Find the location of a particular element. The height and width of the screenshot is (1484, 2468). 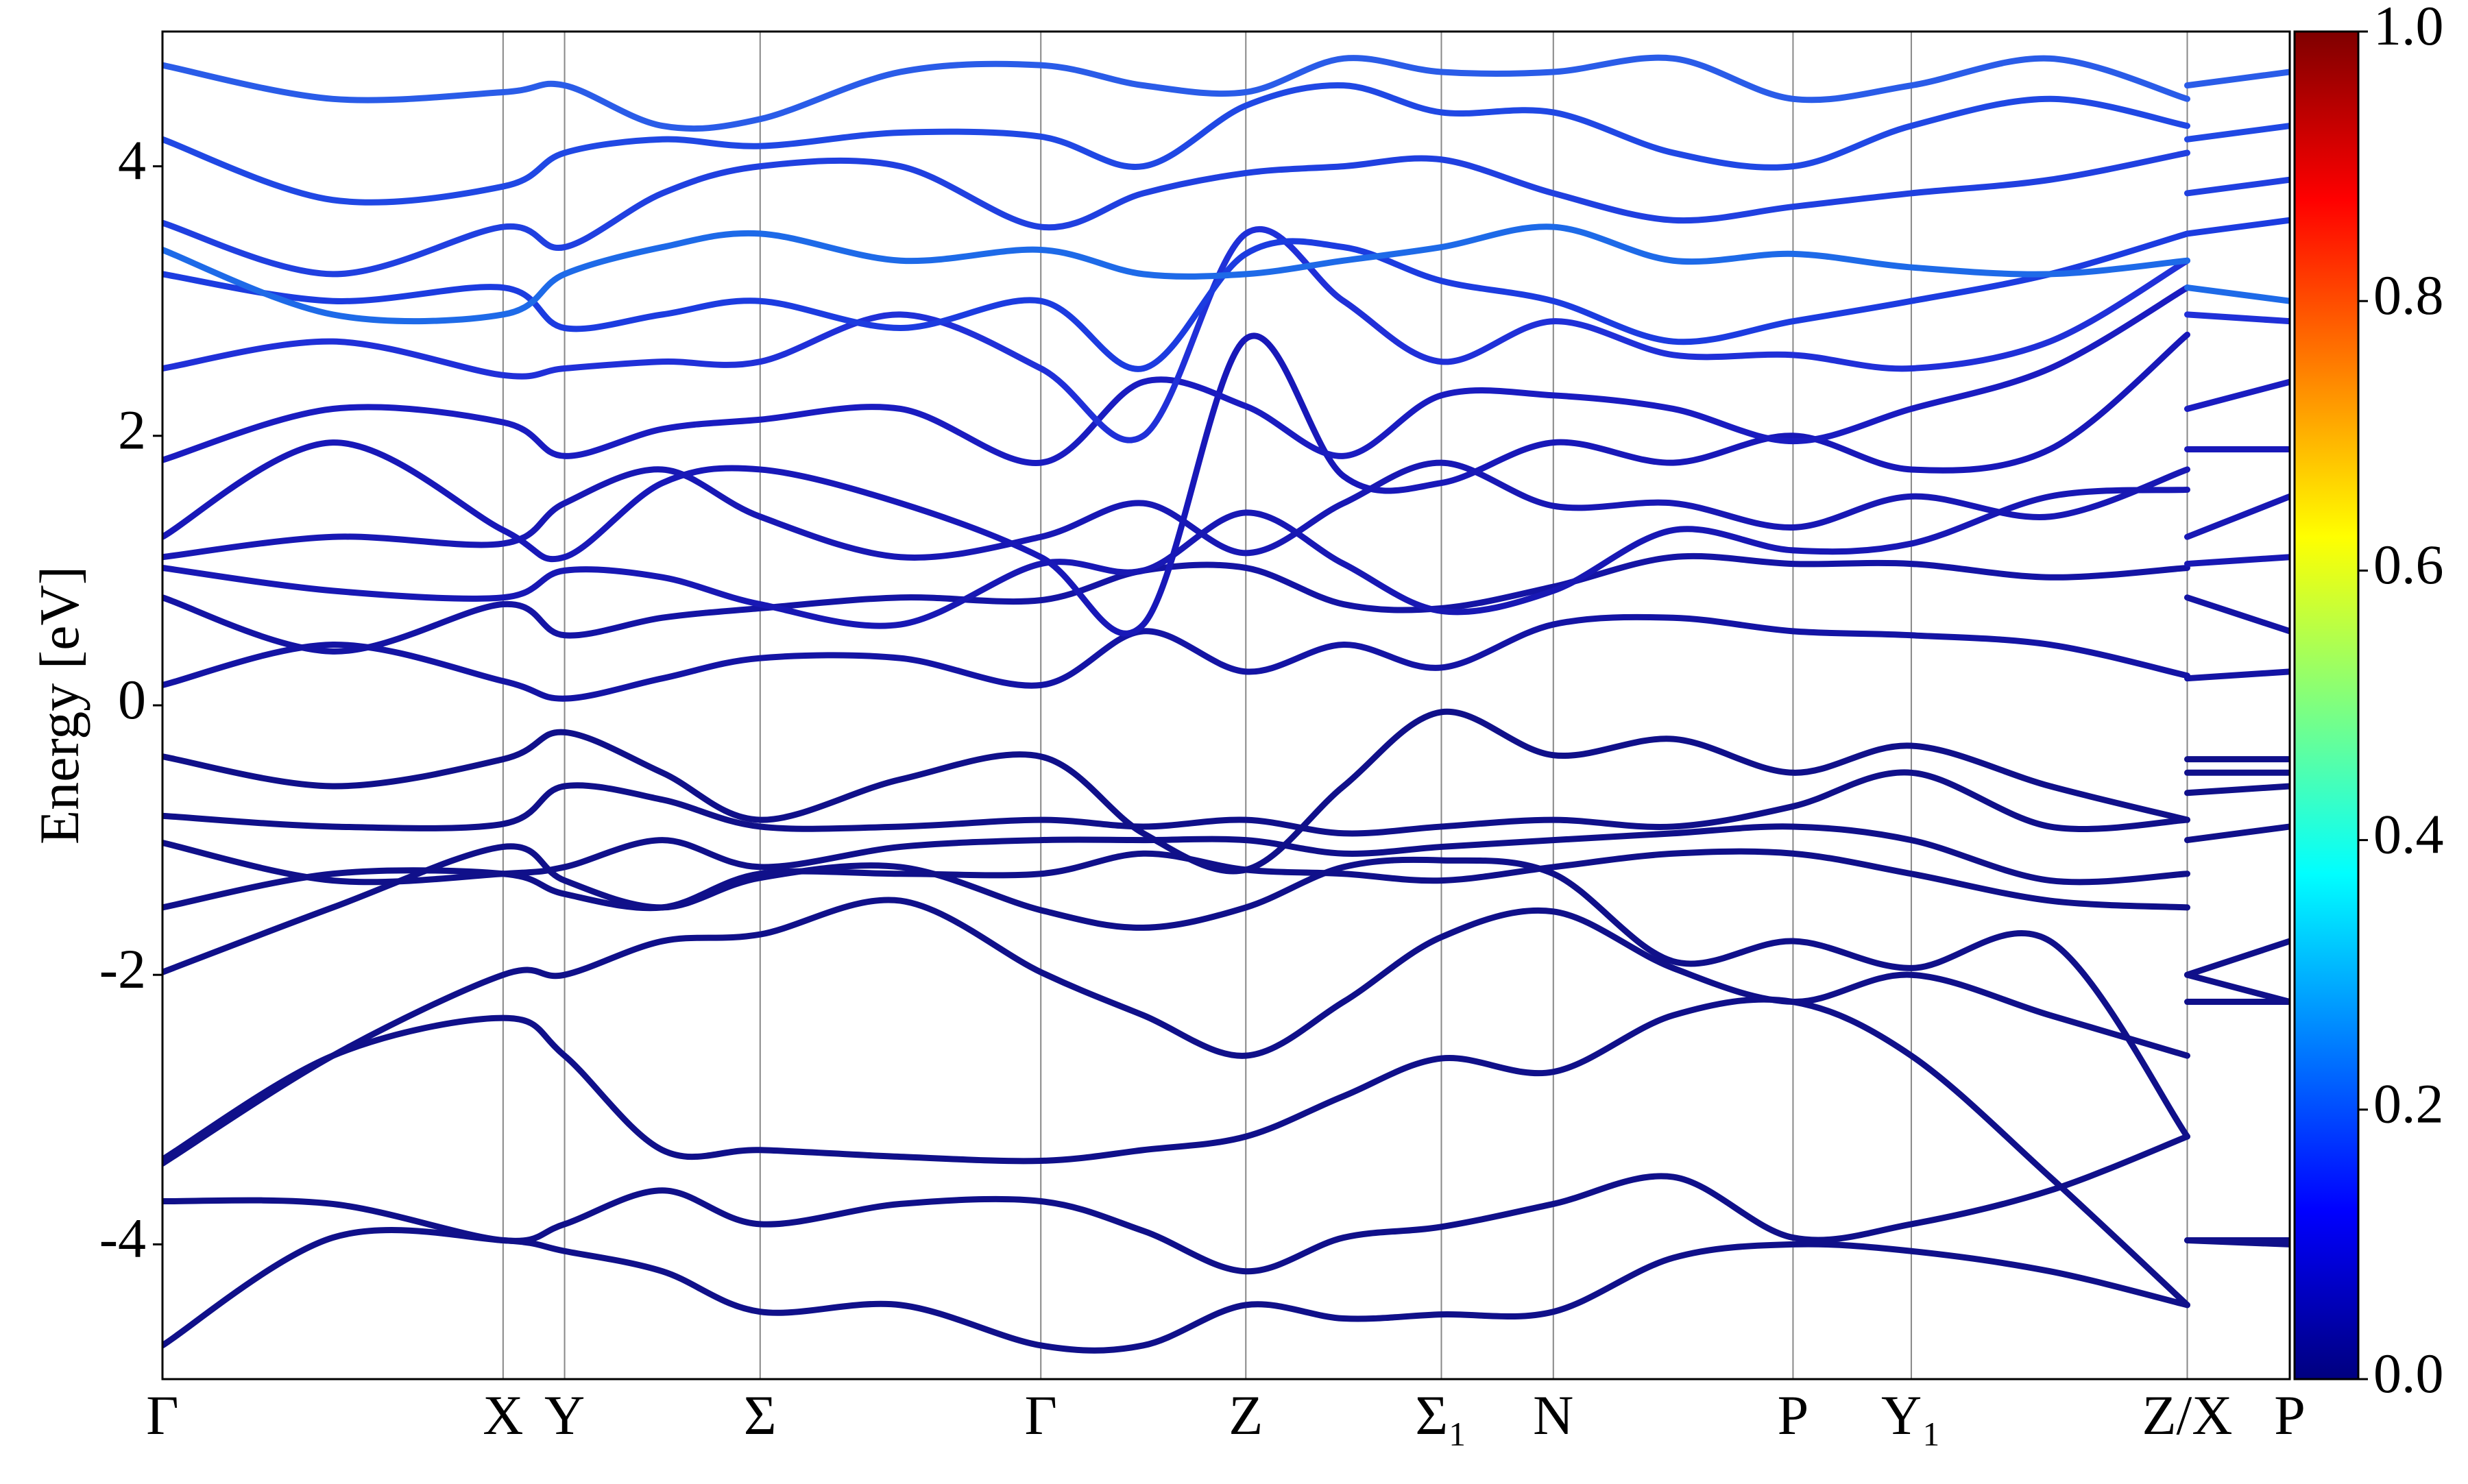

y-tick-label: 2 is located at coordinates (132, 430).